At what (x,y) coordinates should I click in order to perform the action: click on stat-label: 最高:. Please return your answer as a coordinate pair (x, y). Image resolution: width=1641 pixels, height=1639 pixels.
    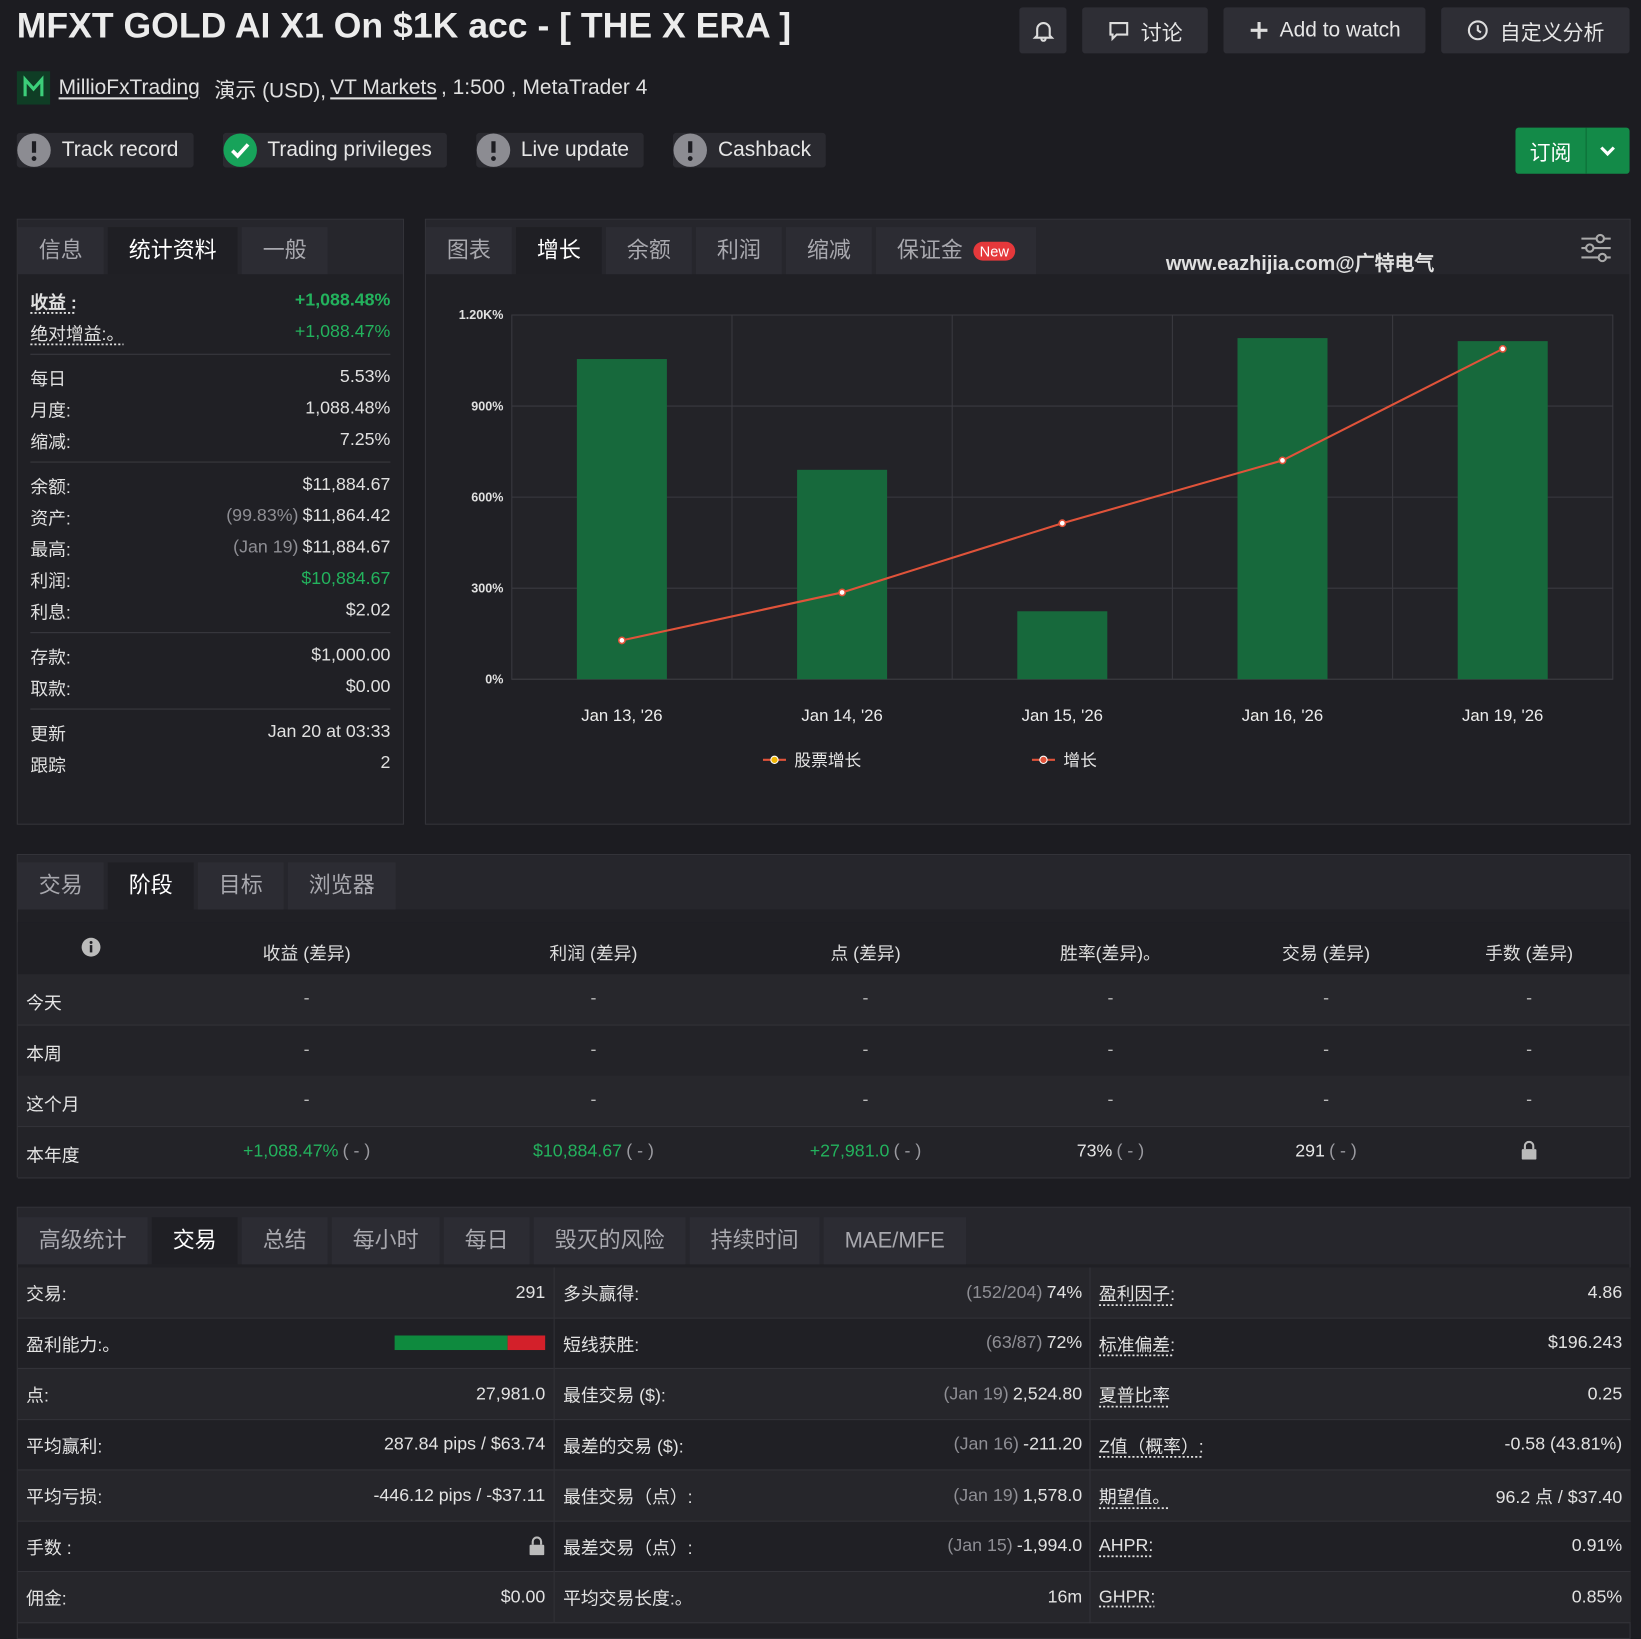
    Looking at the image, I should click on (50, 549).